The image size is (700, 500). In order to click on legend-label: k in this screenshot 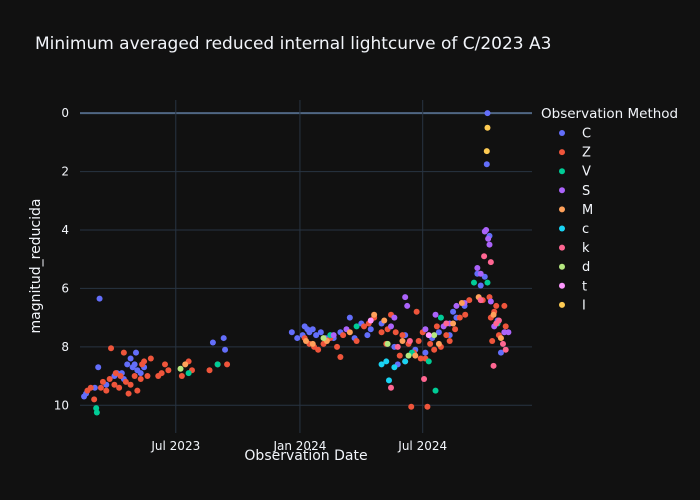, I will do `click(586, 248)`.